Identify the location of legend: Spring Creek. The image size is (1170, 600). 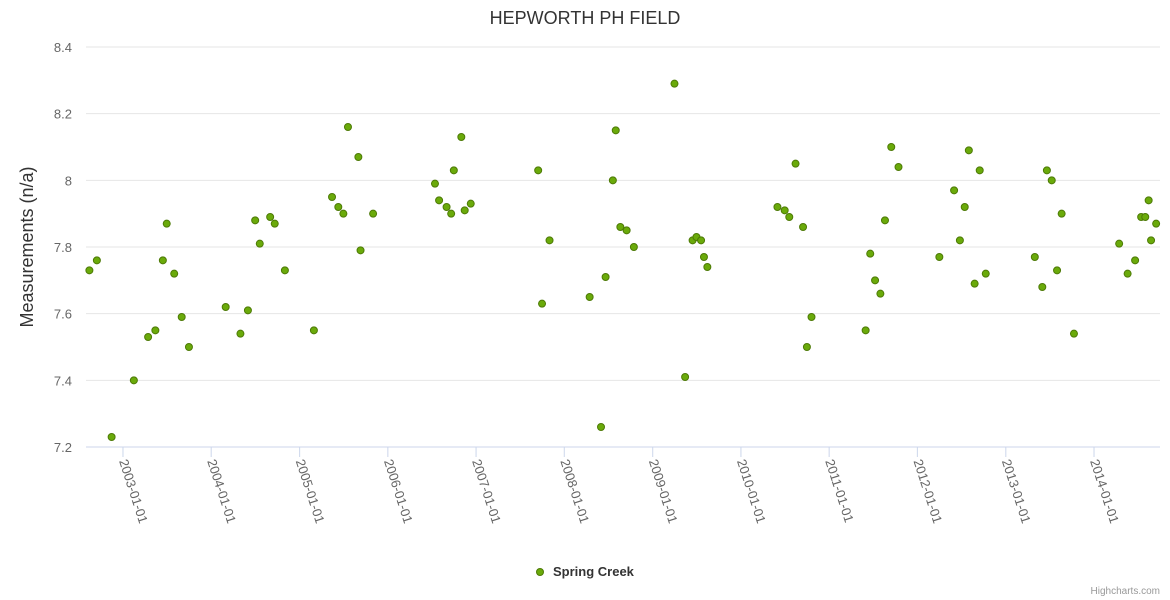
(585, 571).